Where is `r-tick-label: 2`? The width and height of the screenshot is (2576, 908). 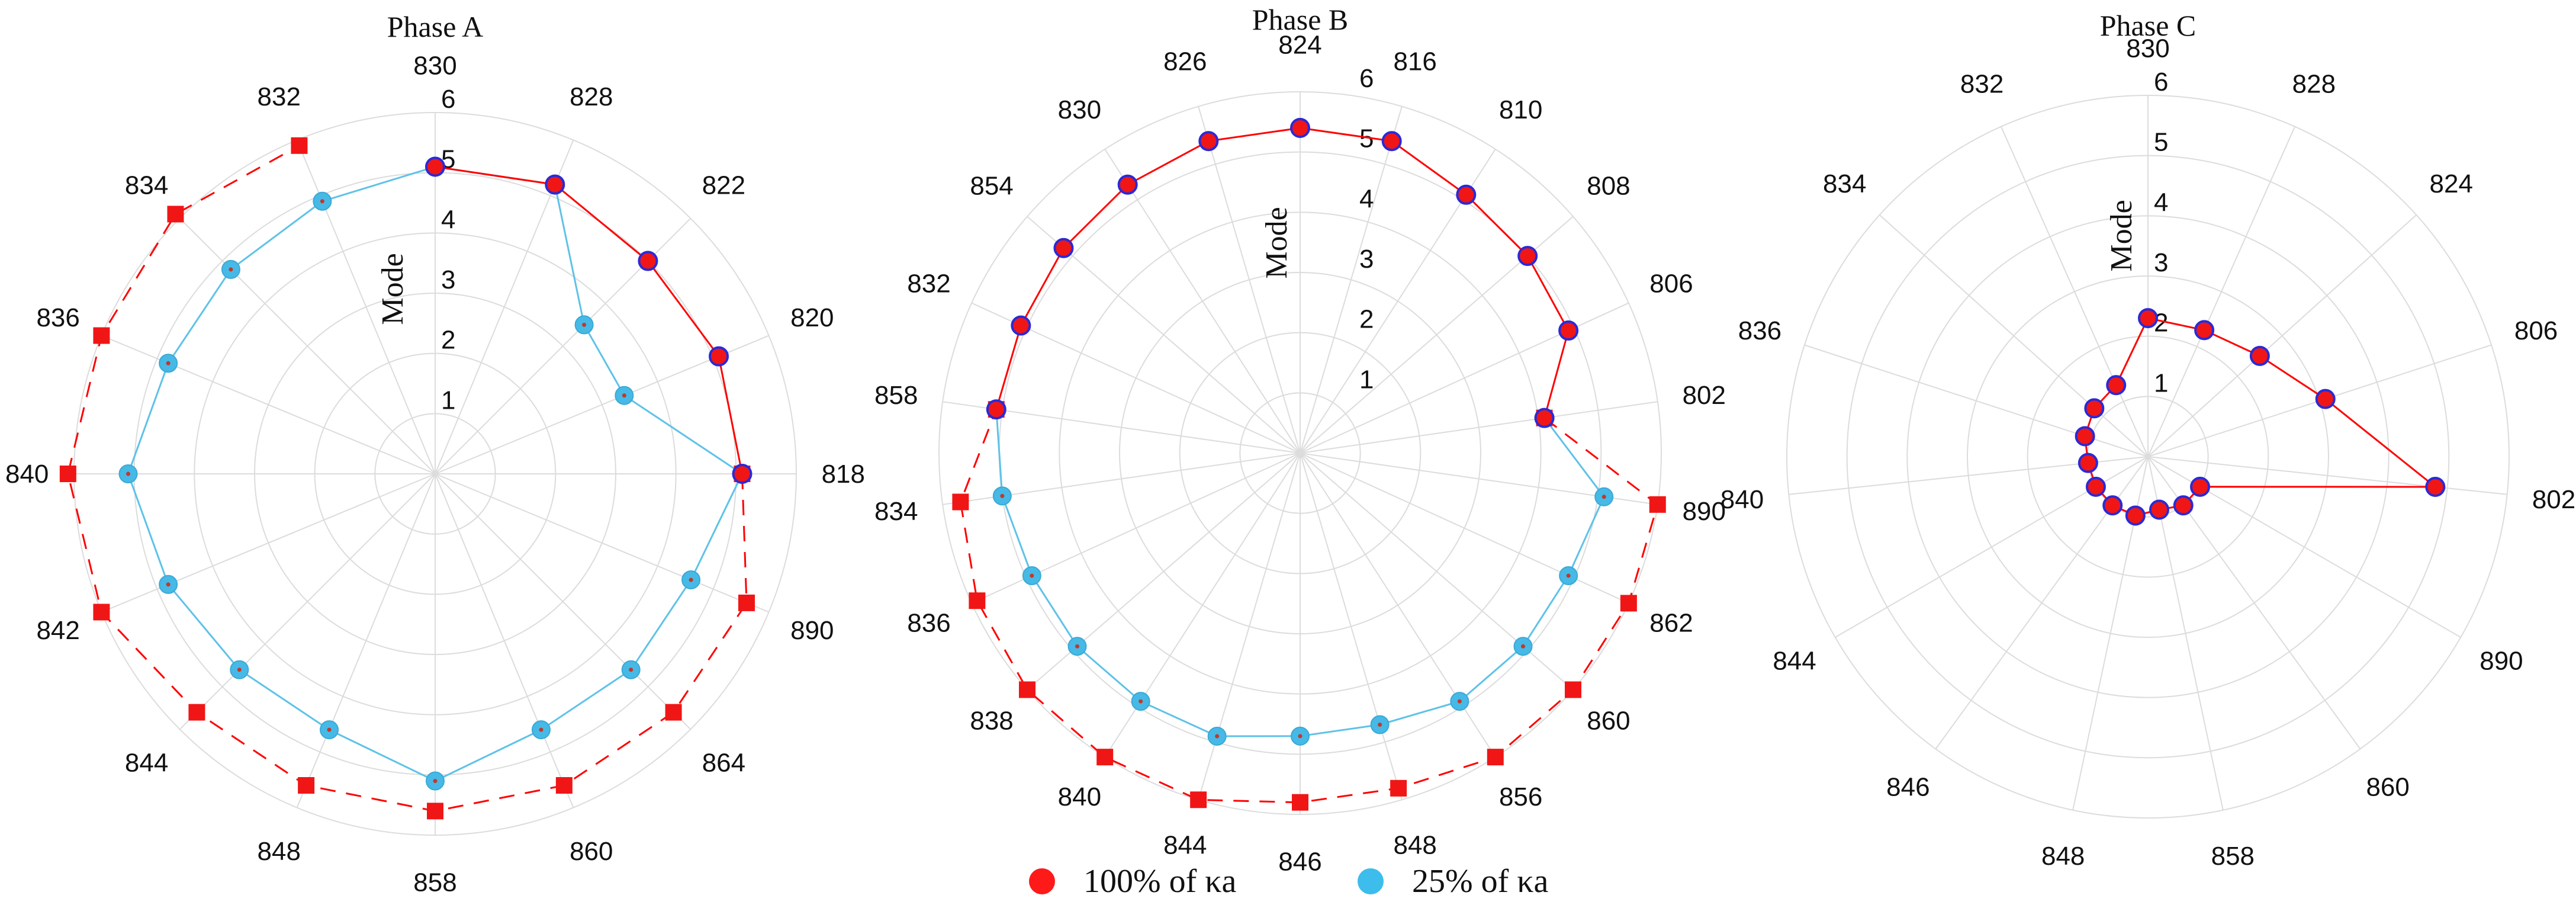 r-tick-label: 2 is located at coordinates (448, 340).